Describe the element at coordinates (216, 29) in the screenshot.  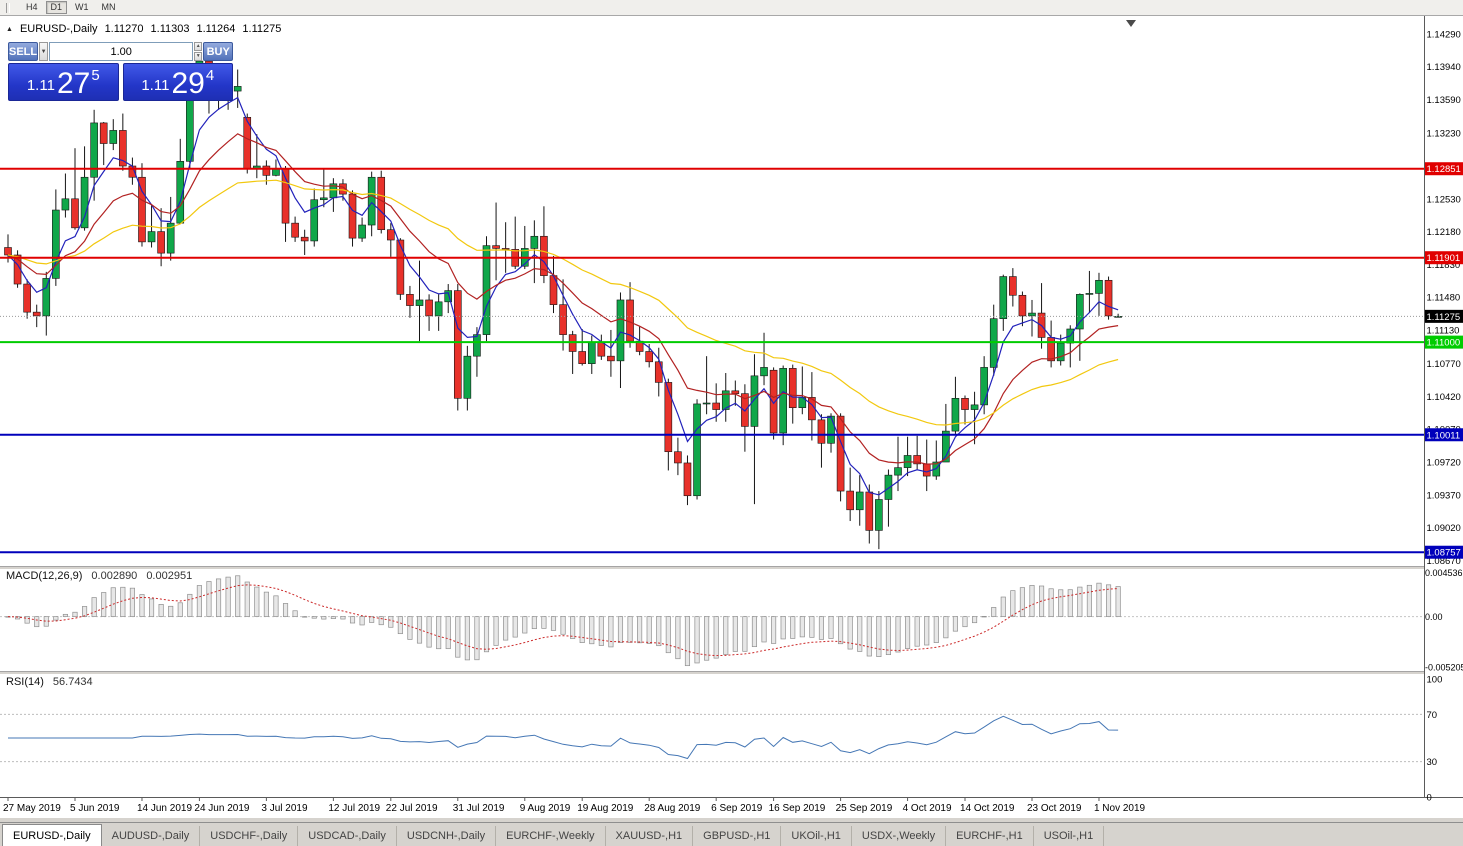
I see `ohlc-low: 1.11264` at that location.